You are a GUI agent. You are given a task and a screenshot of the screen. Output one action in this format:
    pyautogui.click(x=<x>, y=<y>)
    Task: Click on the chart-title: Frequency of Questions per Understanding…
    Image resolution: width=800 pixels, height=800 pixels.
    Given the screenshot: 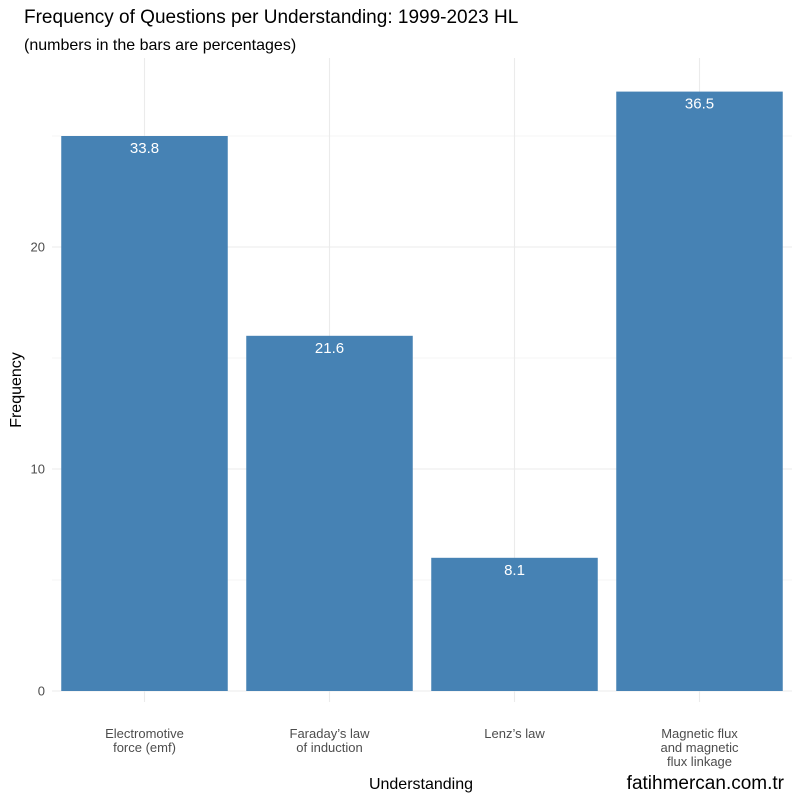 What is the action you would take?
    pyautogui.click(x=271, y=17)
    